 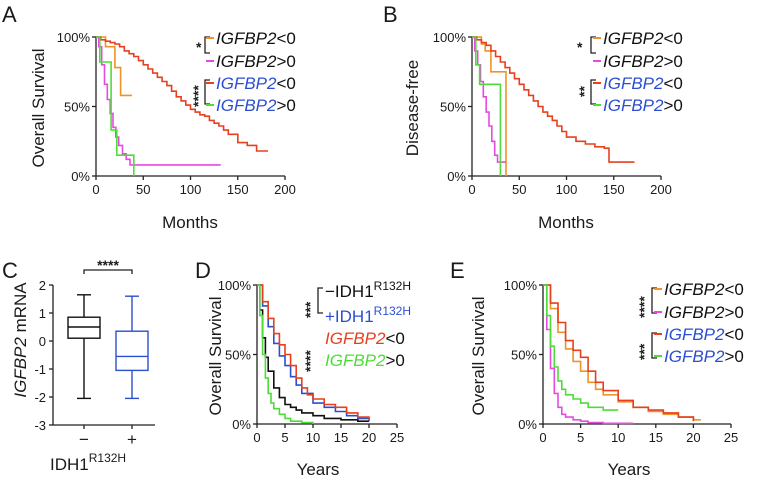 I want to click on panel-c-xlabel: IDH1R132H, so click(x=88, y=462).